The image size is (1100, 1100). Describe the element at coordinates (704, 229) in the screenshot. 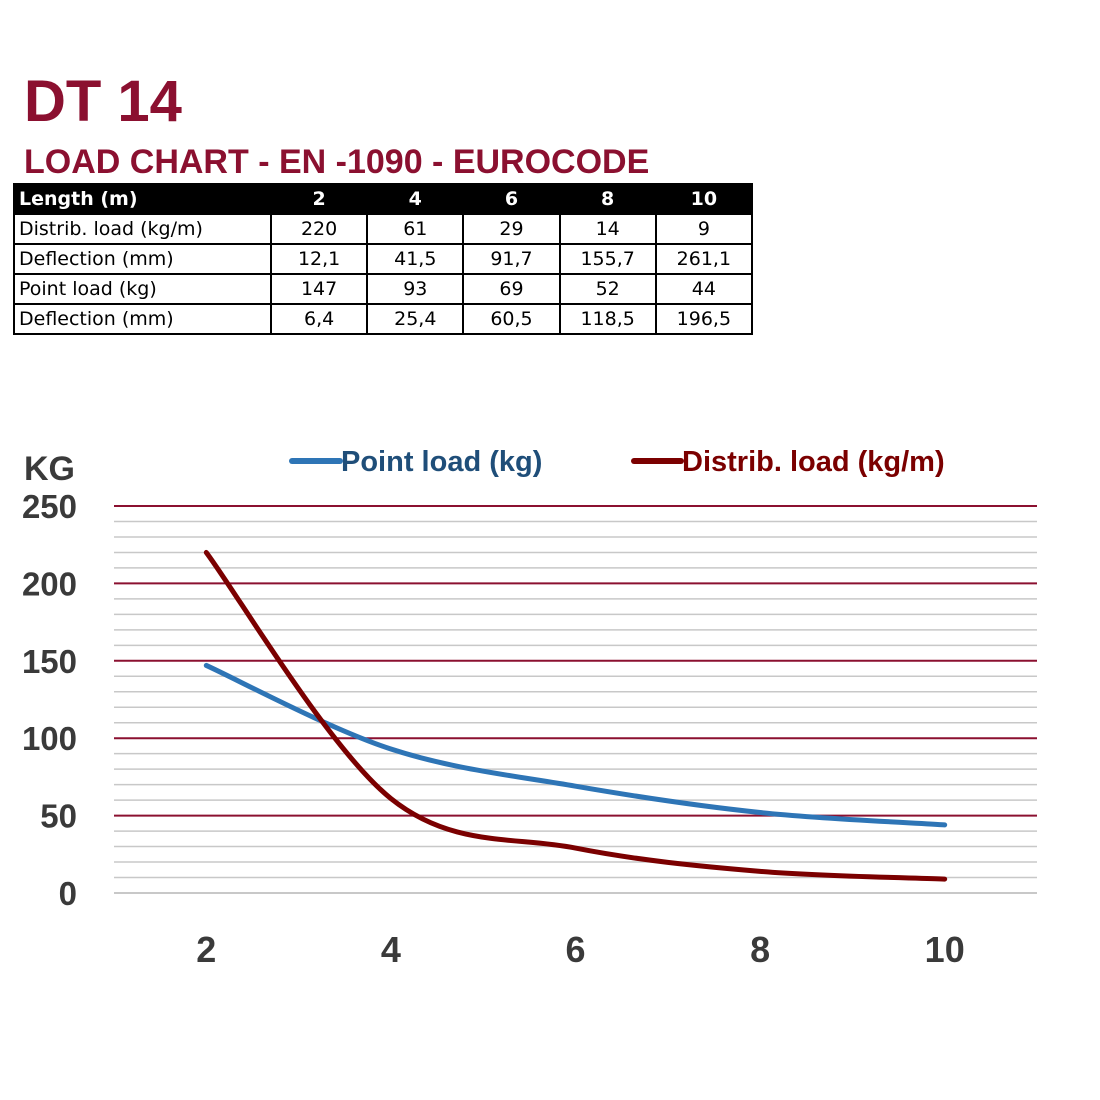

I see `table-cell: 9` at that location.